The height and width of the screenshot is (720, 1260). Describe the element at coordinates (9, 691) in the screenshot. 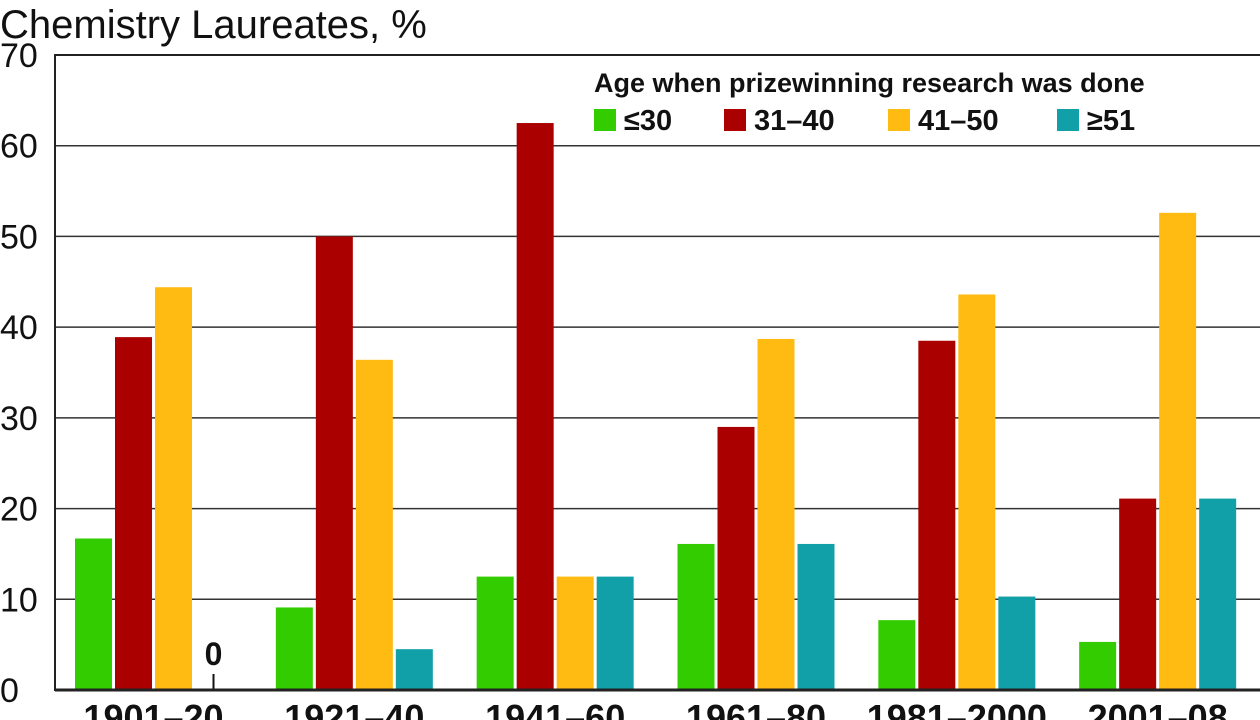

I see `y-tick-label: 0` at that location.